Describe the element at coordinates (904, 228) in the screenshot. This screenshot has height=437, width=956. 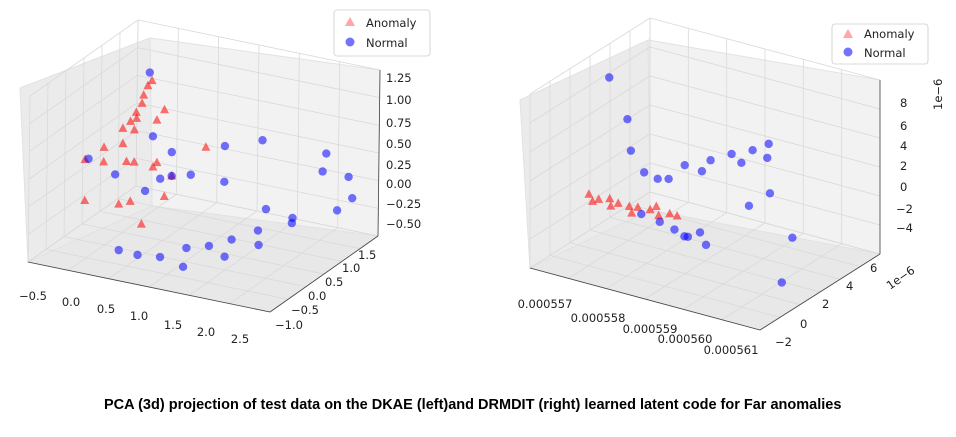
I see `right-z-tick: −4` at that location.